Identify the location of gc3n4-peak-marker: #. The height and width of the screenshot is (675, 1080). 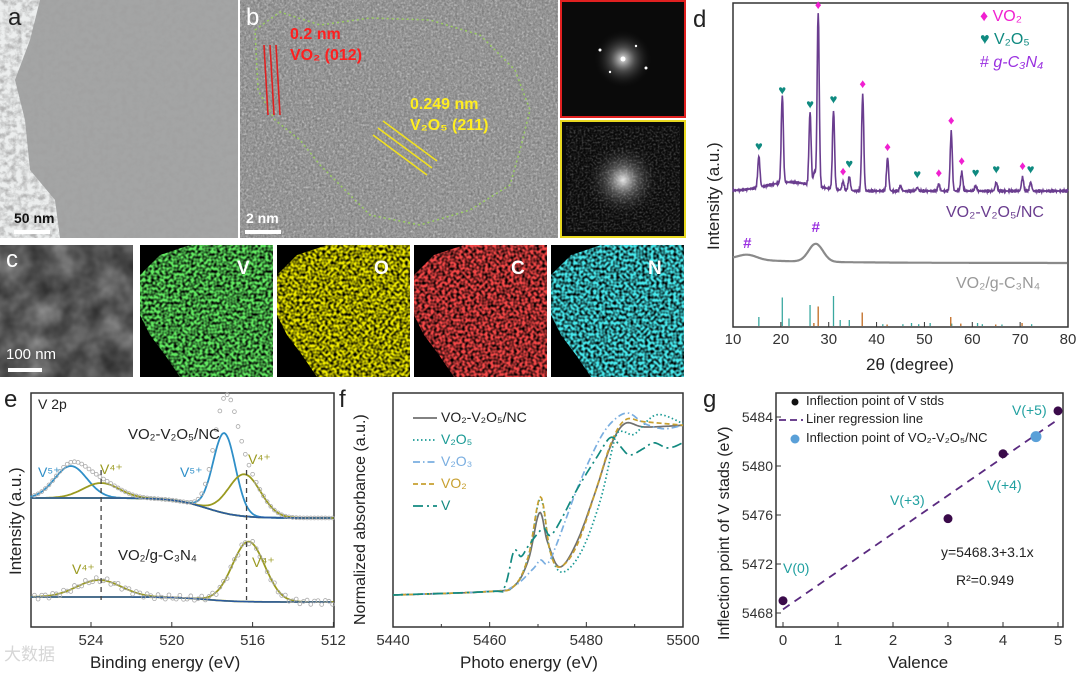
(747, 243).